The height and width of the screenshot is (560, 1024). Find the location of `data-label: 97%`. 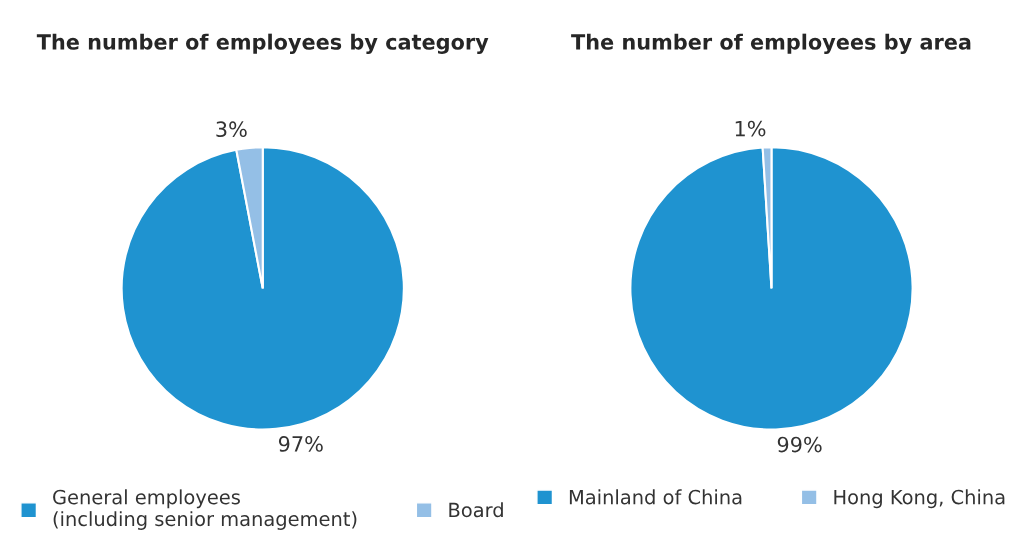

data-label: 97% is located at coordinates (300, 444).